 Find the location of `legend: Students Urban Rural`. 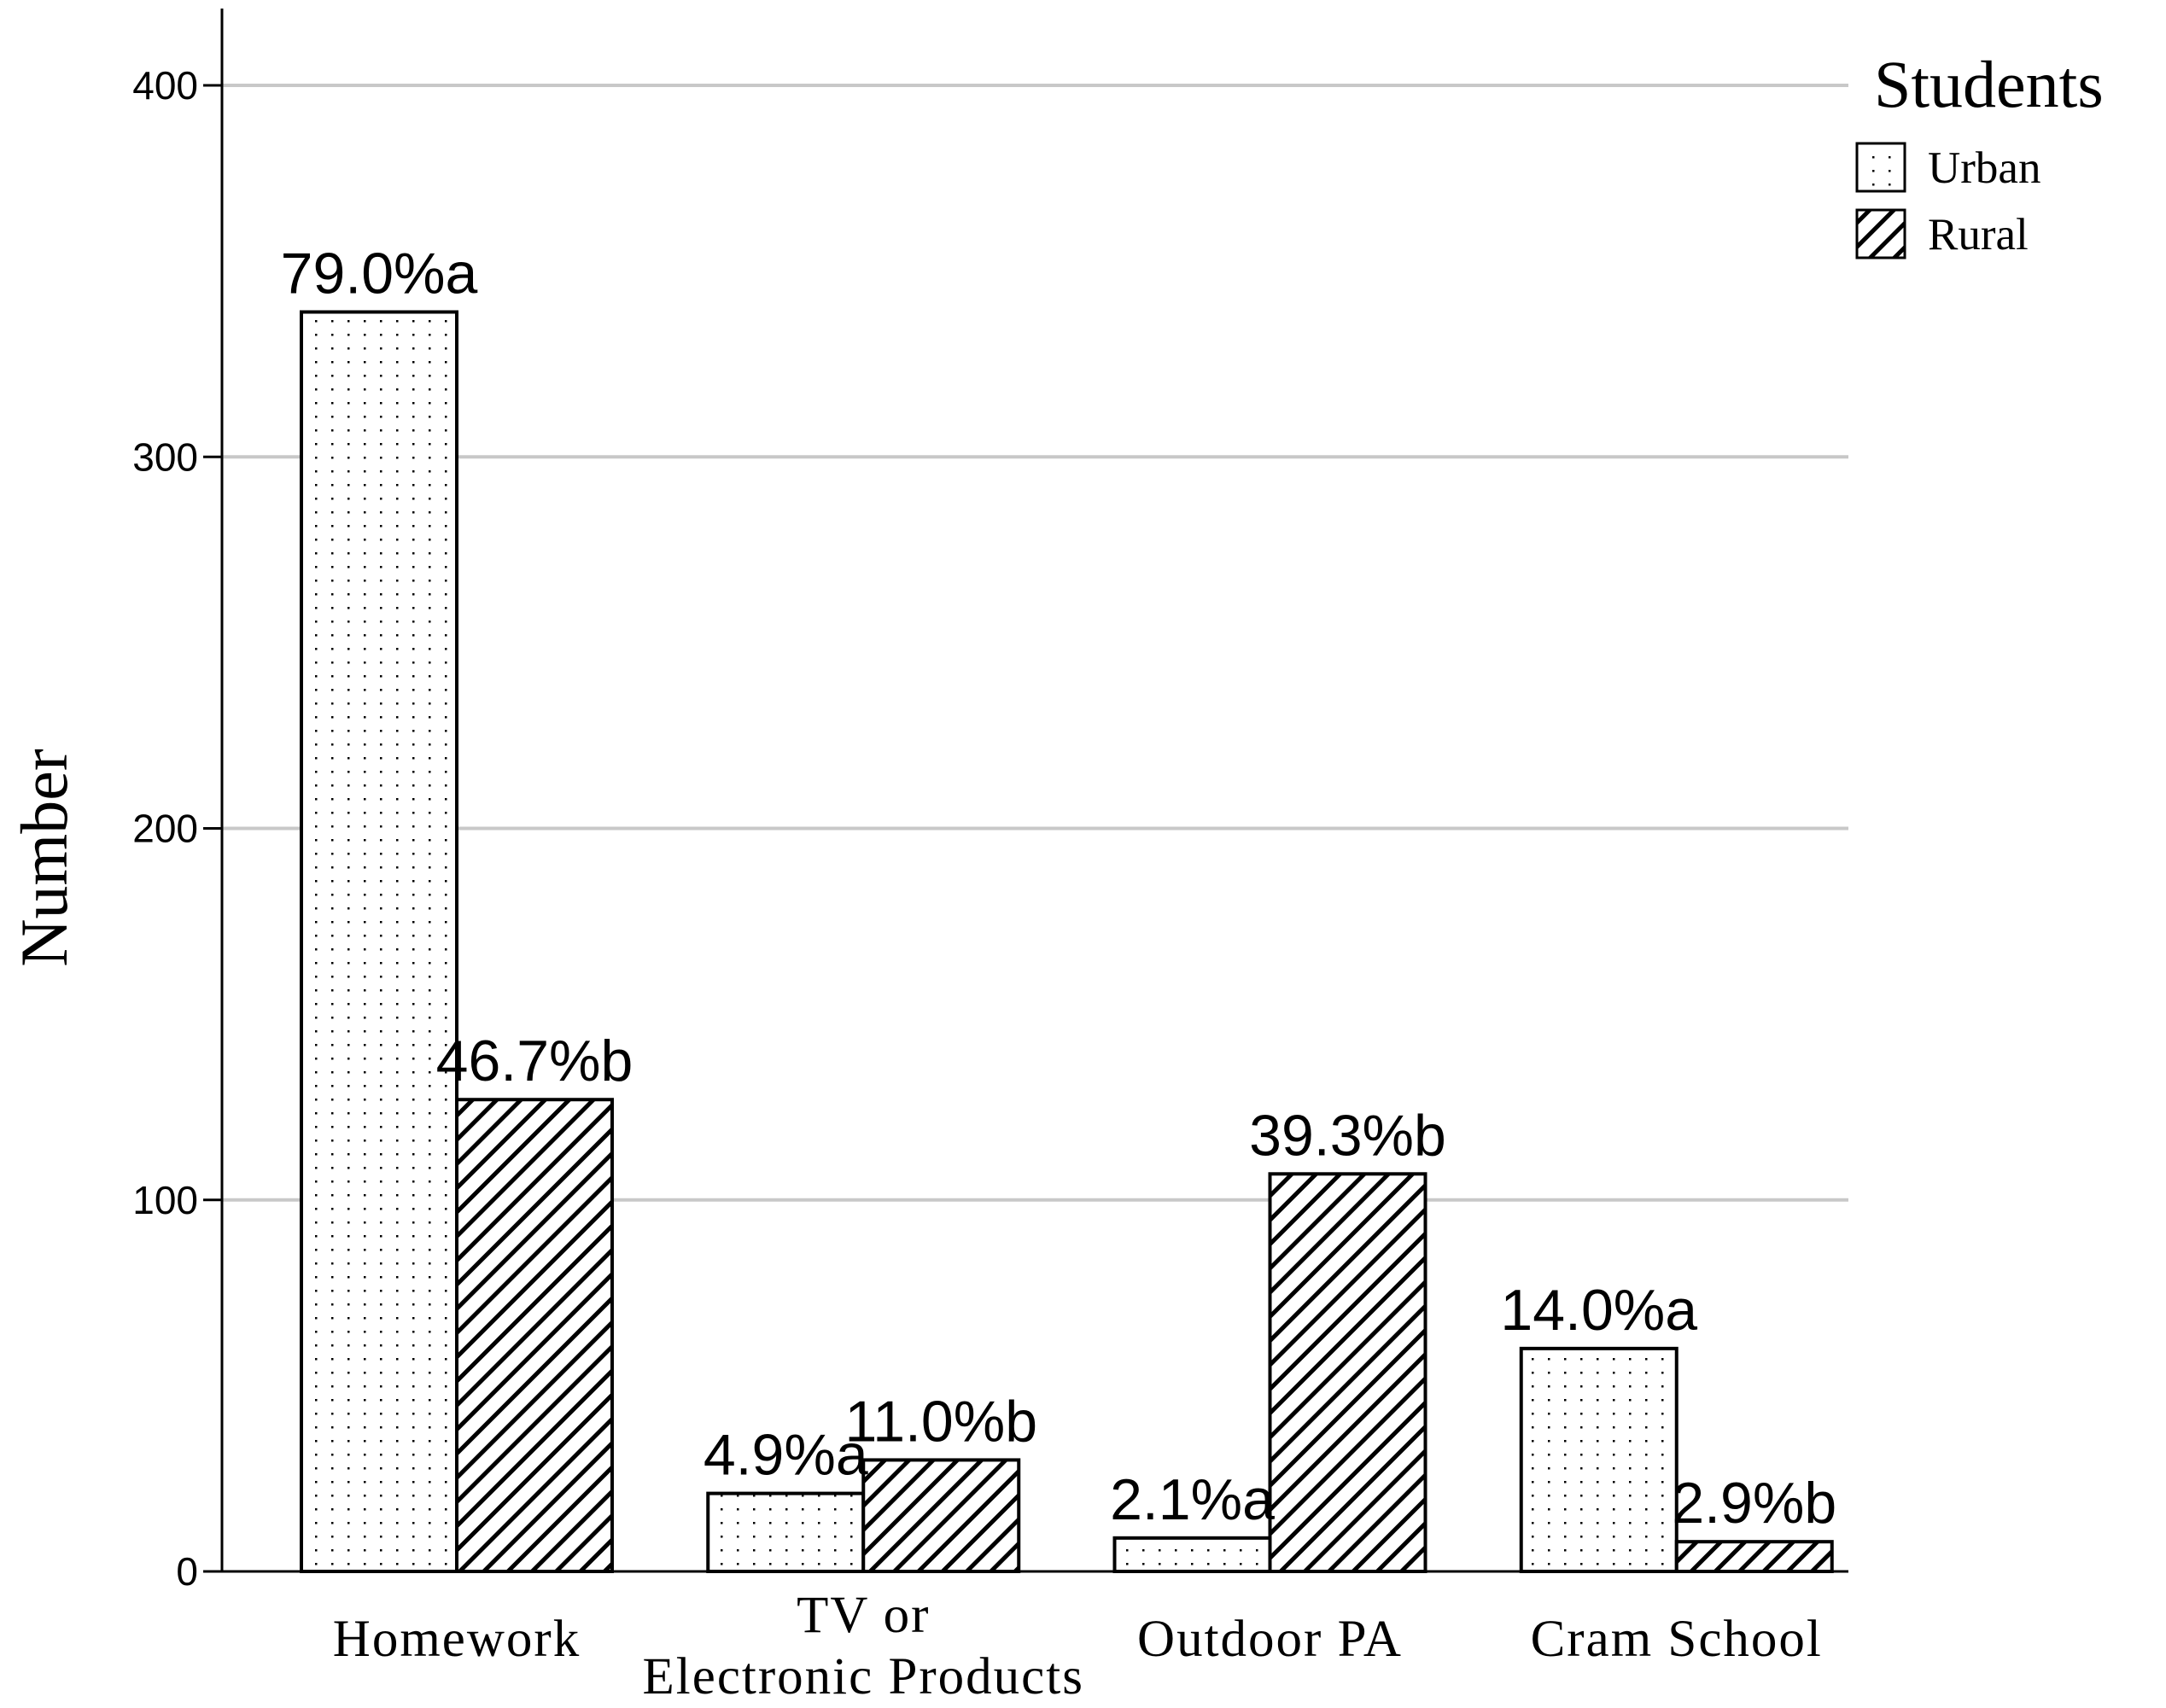

legend: Students Urban Rural is located at coordinates (1980, 153).